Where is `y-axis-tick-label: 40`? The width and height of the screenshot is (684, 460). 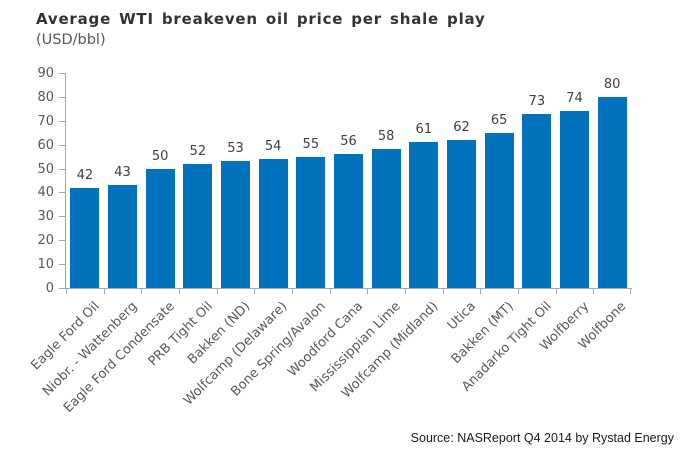 y-axis-tick-label: 40 is located at coordinates (45, 193).